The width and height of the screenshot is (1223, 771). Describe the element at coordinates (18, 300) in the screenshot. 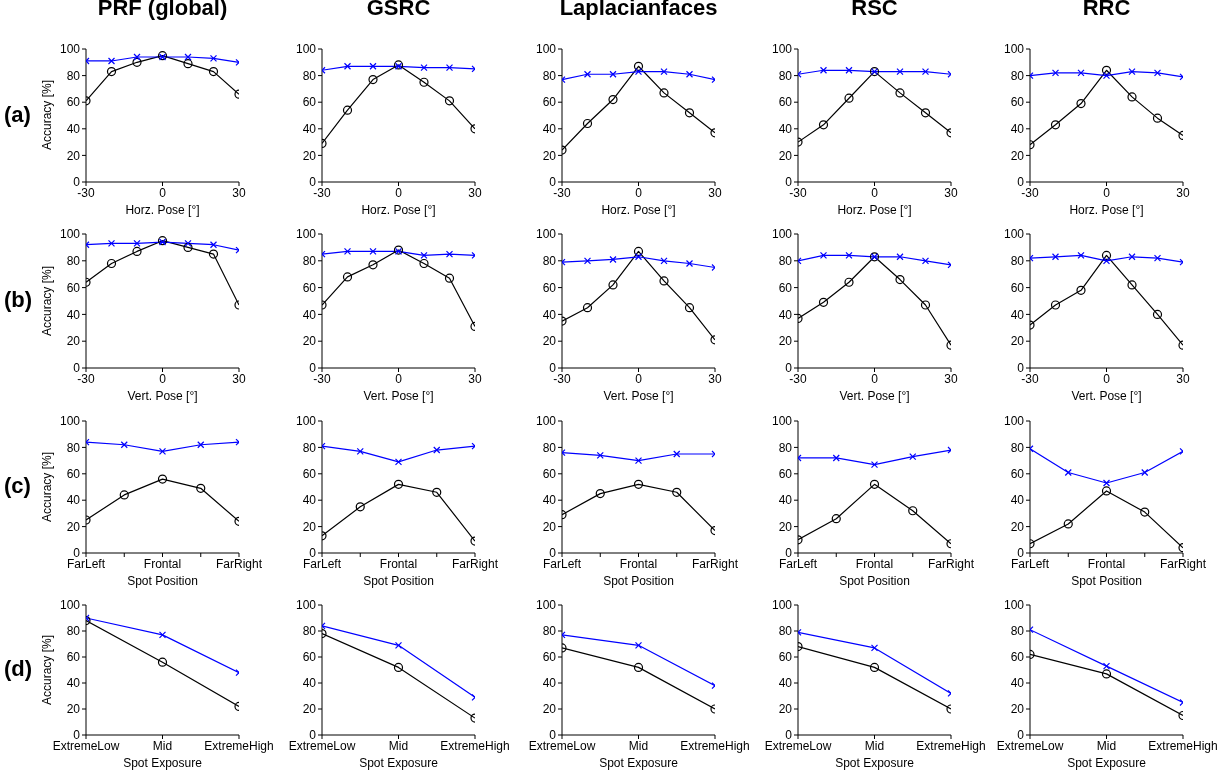

I see `text: (b)` at that location.